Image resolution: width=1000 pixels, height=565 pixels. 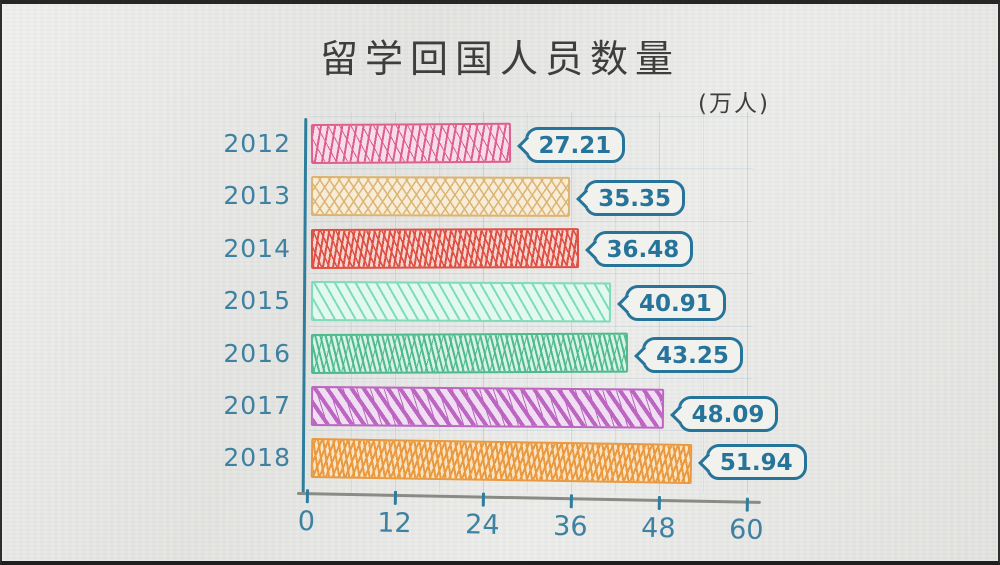 I want to click on bar-2013, so click(x=440, y=197).